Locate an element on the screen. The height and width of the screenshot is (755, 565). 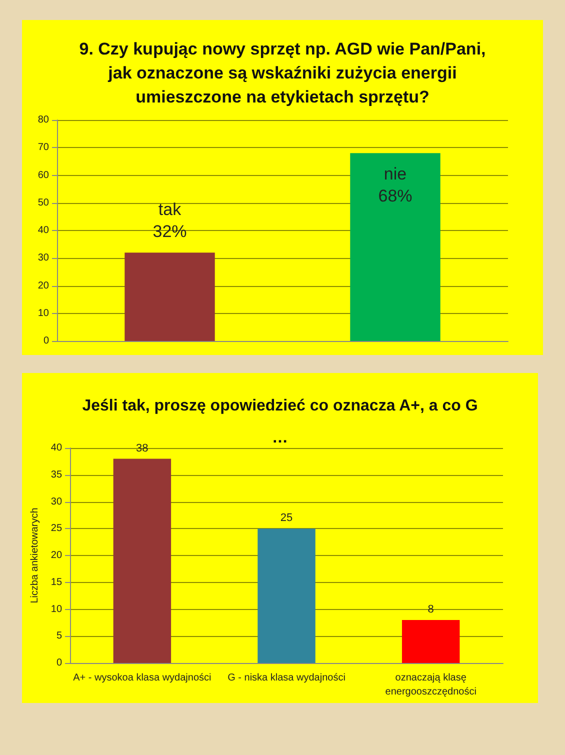
y-tick-label: 70 is located at coordinates (44, 148).